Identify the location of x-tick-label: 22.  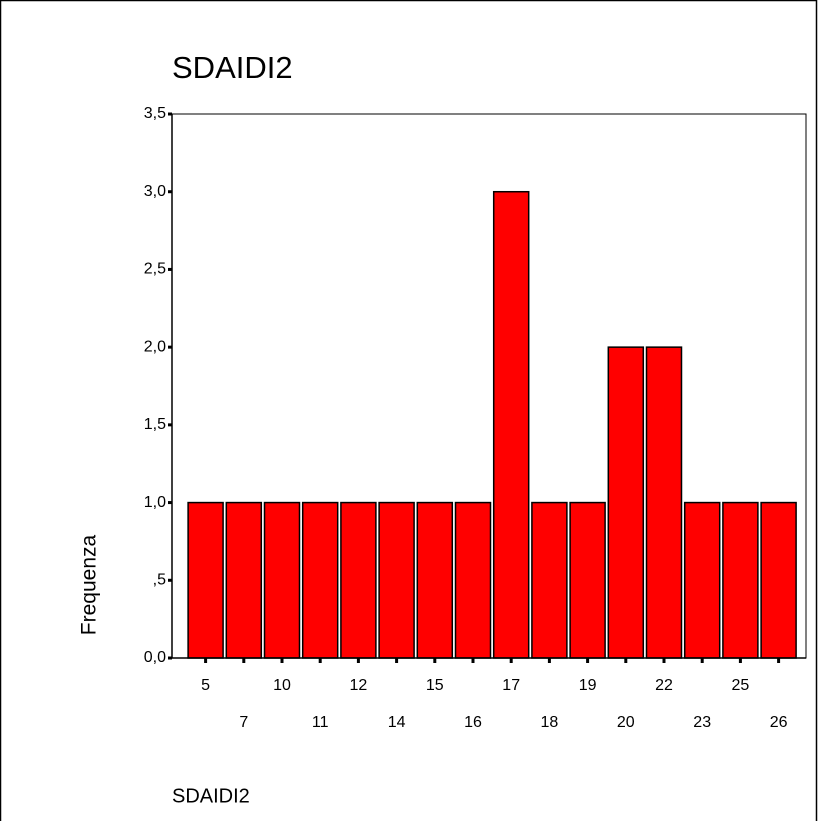
(664, 685).